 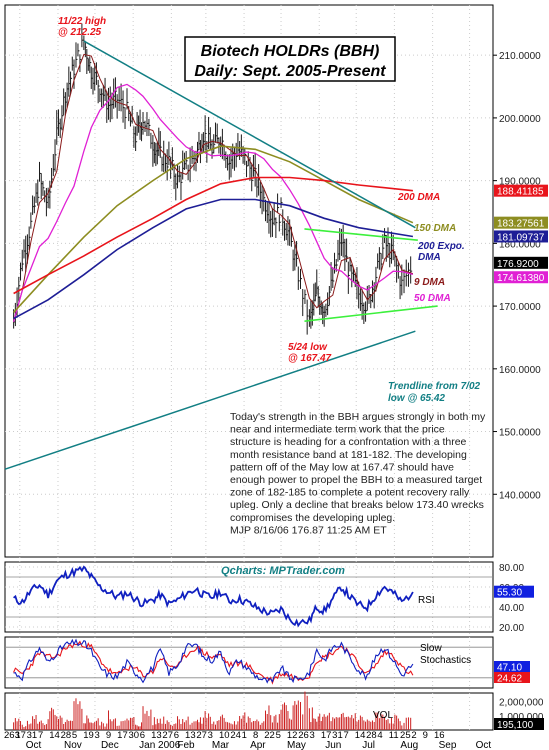 What do you see at coordinates (518, 264) in the screenshot?
I see `price-tag-label: 176.9200` at bounding box center [518, 264].